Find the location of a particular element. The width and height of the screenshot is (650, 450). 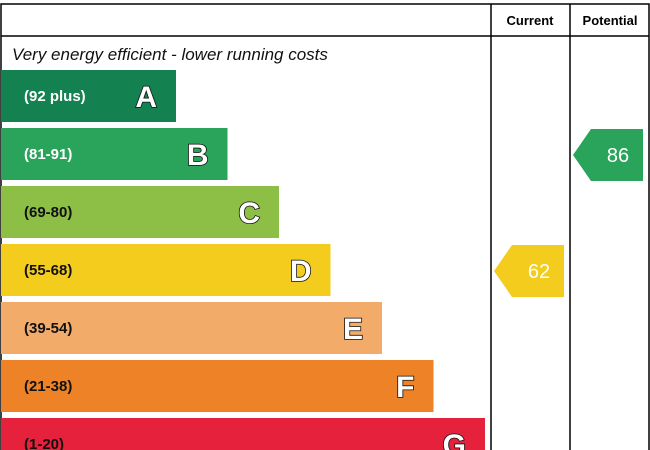

current-rating-arrow is located at coordinates (529, 271).